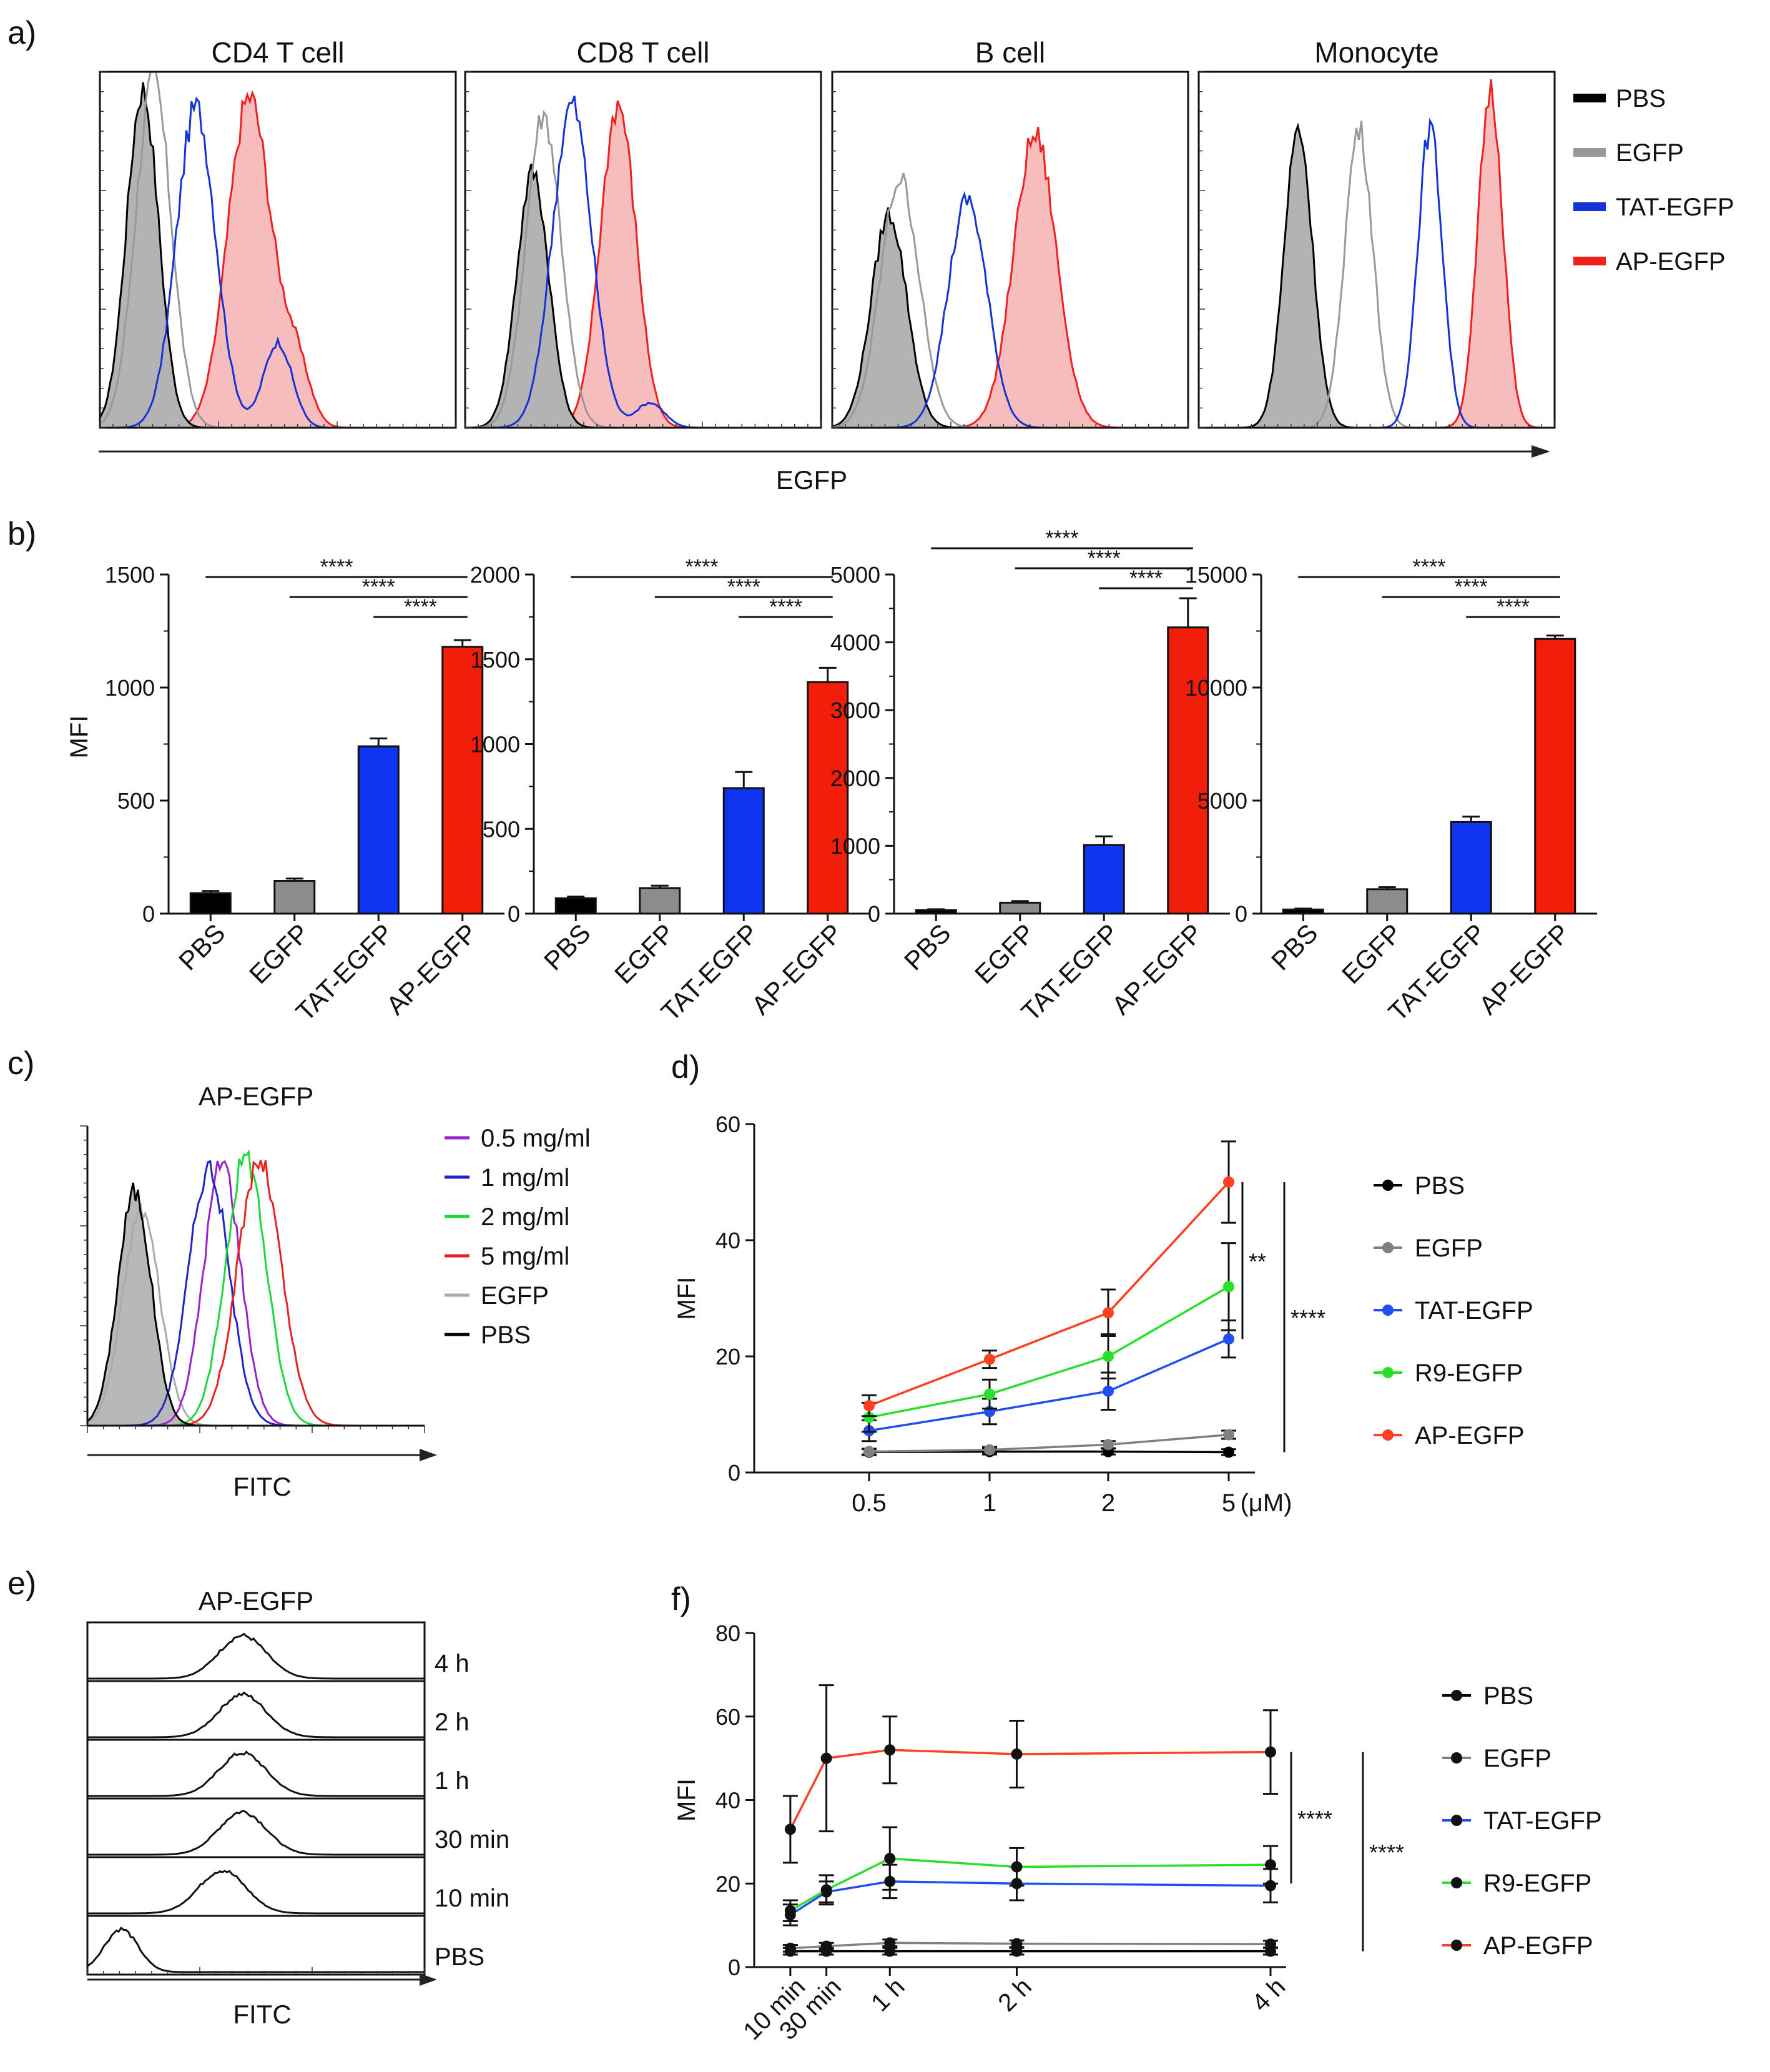  I want to click on legend-label: AP-EGFP, so click(1470, 1436).